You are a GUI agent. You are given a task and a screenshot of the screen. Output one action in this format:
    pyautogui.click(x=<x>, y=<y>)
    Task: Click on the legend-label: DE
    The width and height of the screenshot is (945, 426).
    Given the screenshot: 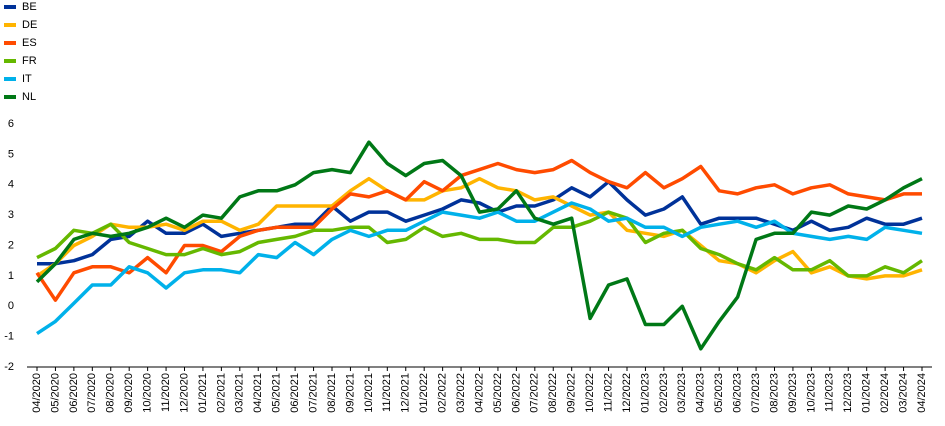 What is the action you would take?
    pyautogui.click(x=29, y=25)
    